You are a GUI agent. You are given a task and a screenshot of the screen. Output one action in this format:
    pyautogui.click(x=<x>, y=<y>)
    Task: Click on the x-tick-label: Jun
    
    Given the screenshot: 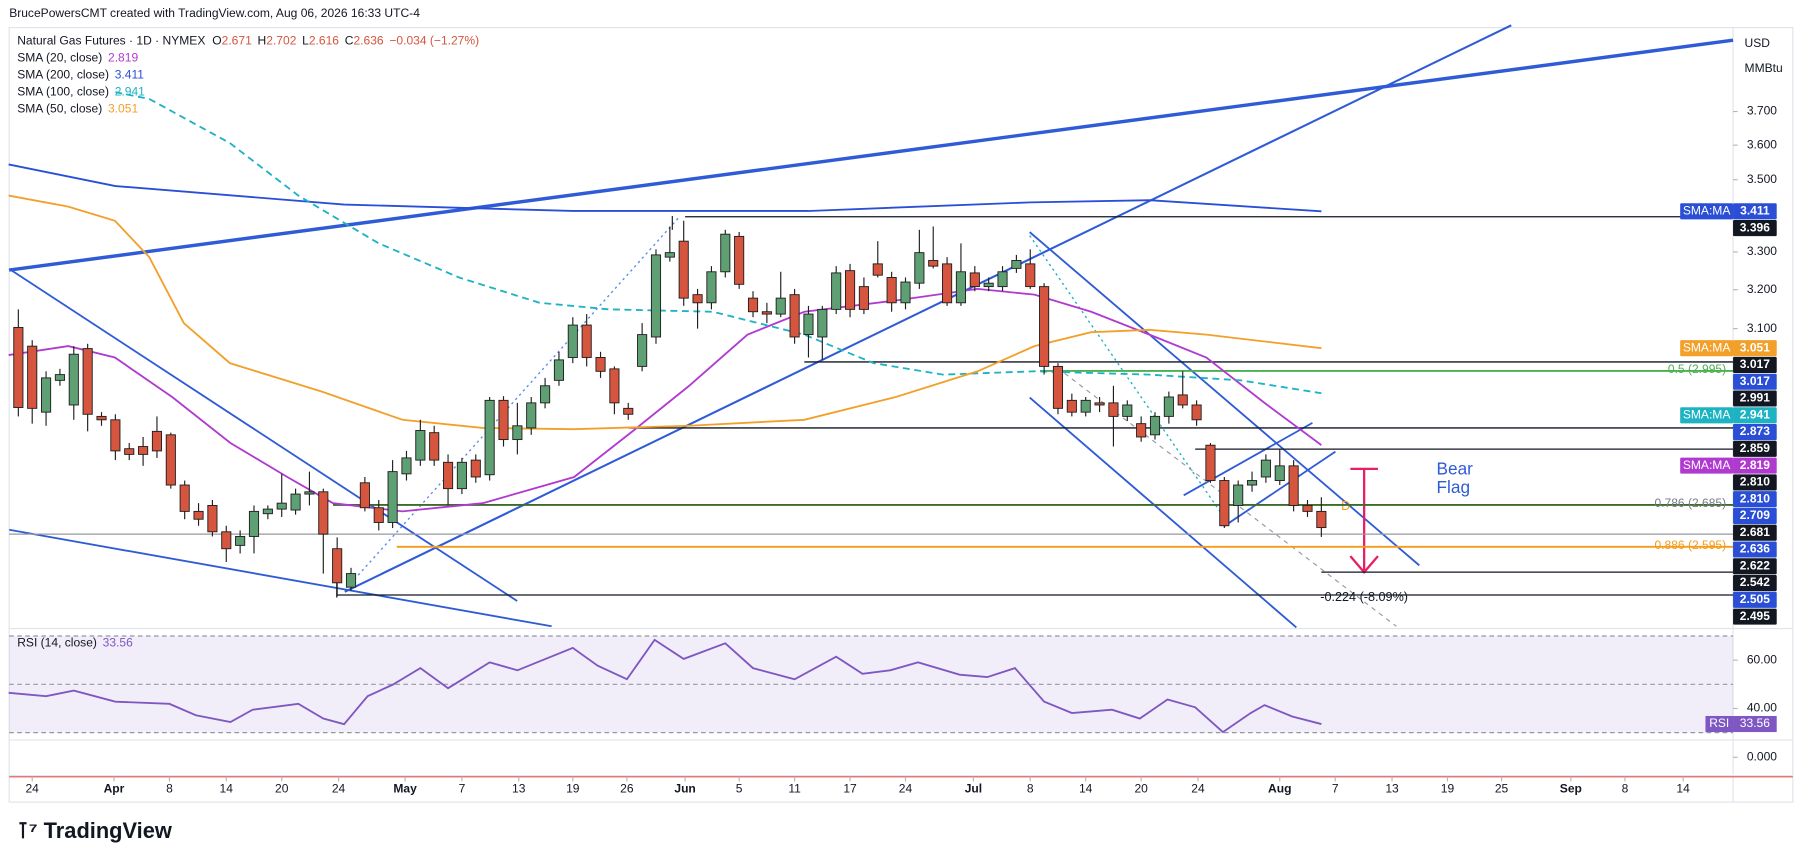 What is the action you would take?
    pyautogui.click(x=684, y=789)
    